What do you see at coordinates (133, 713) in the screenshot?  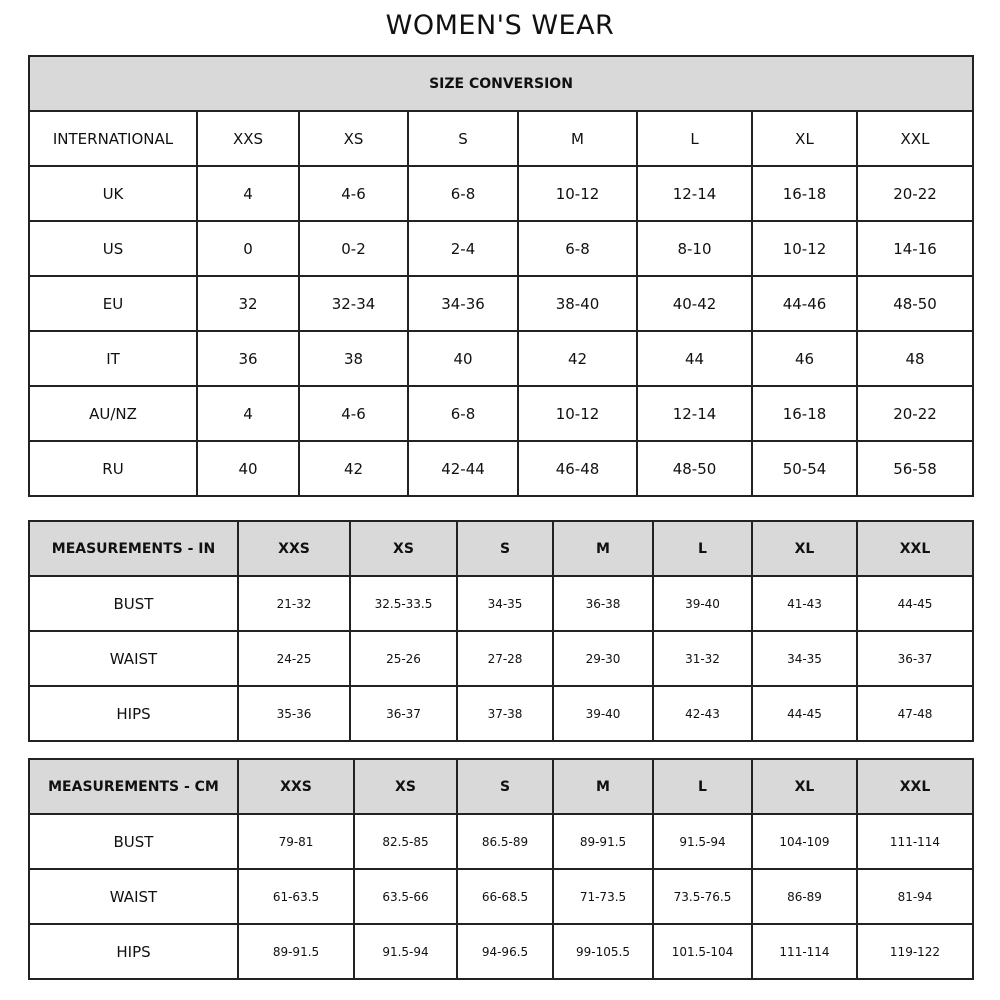 I see `row-label: HIPS` at bounding box center [133, 713].